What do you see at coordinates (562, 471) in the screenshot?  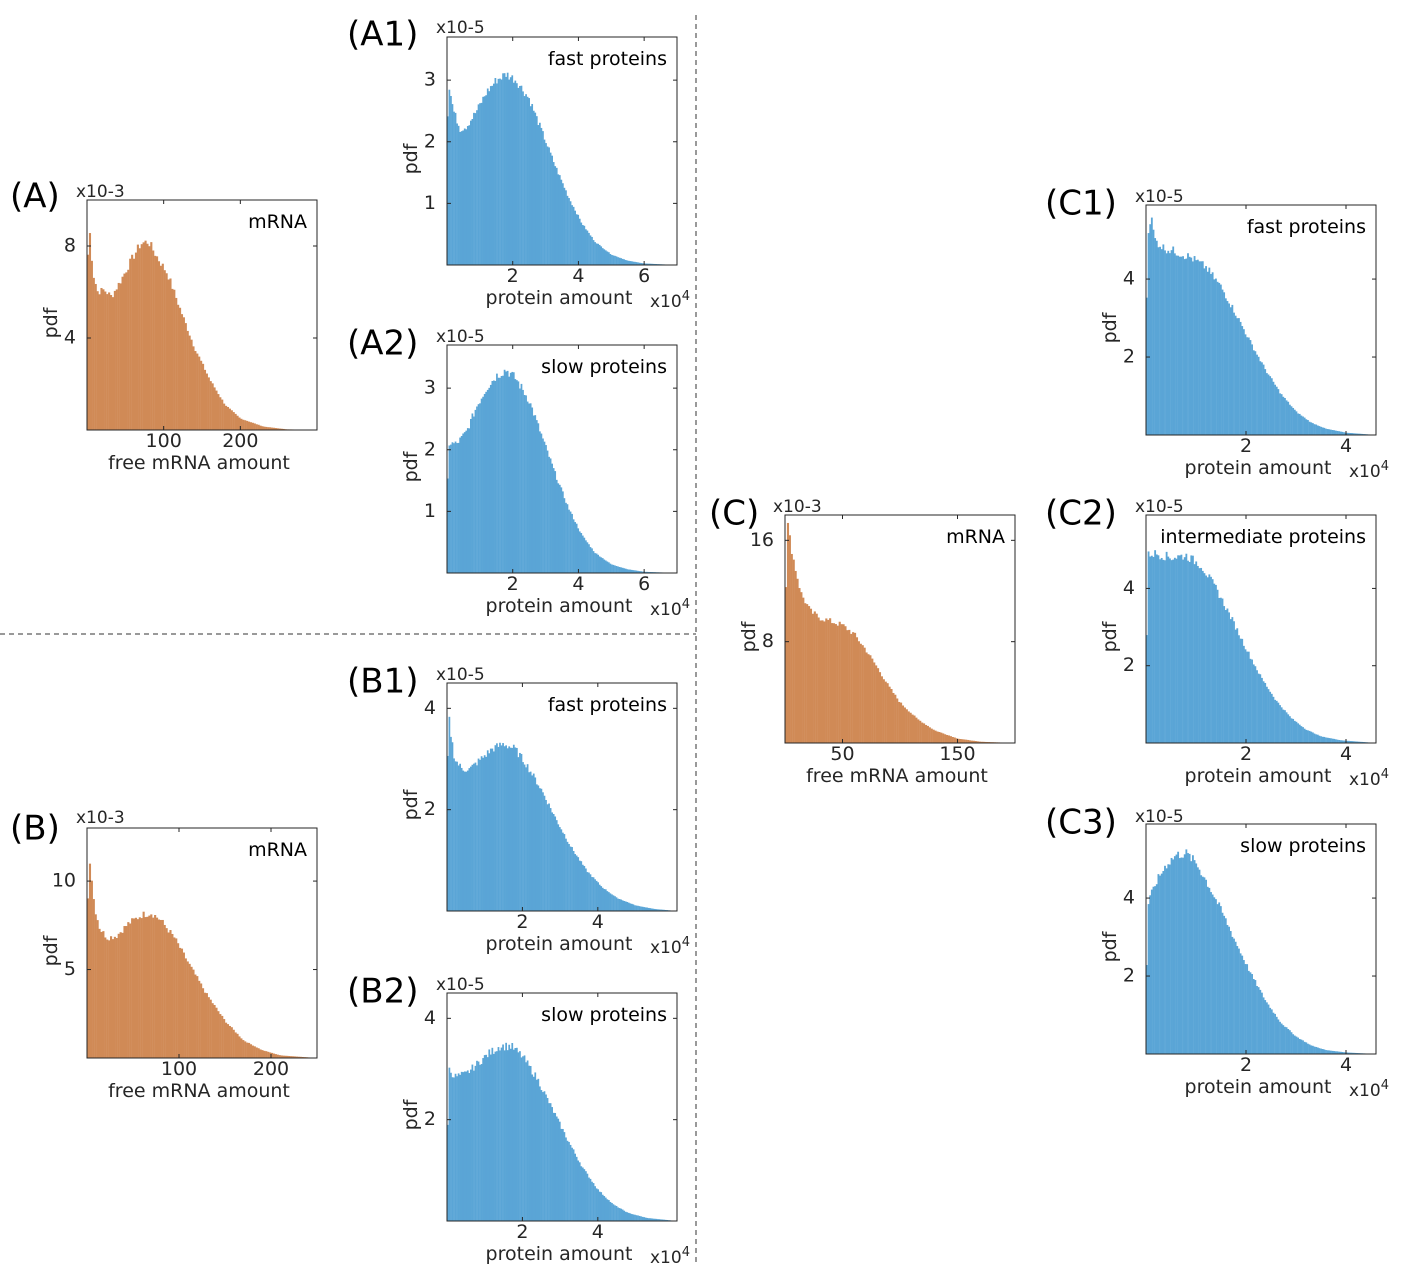 I see `histogram-bars` at bounding box center [562, 471].